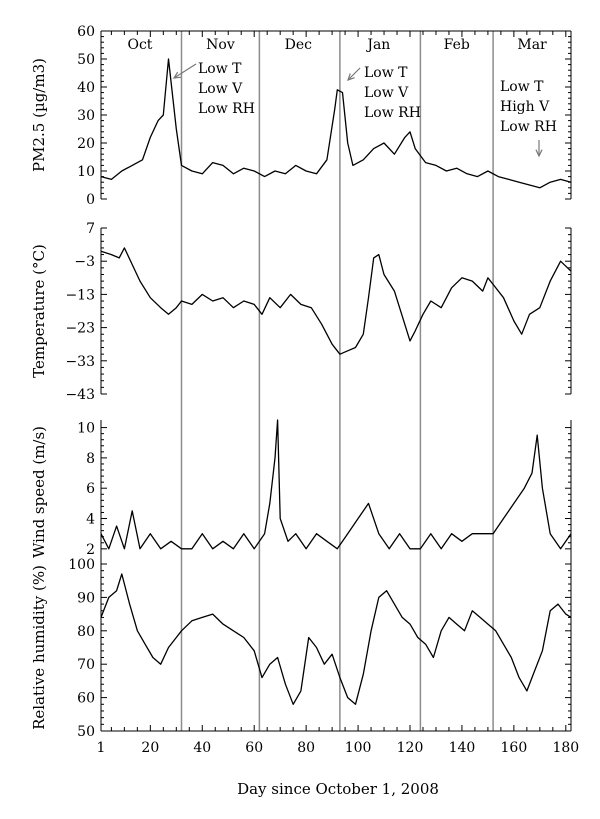 This screenshot has height=819, width=600. I want to click on month-label: Nov, so click(220, 45).